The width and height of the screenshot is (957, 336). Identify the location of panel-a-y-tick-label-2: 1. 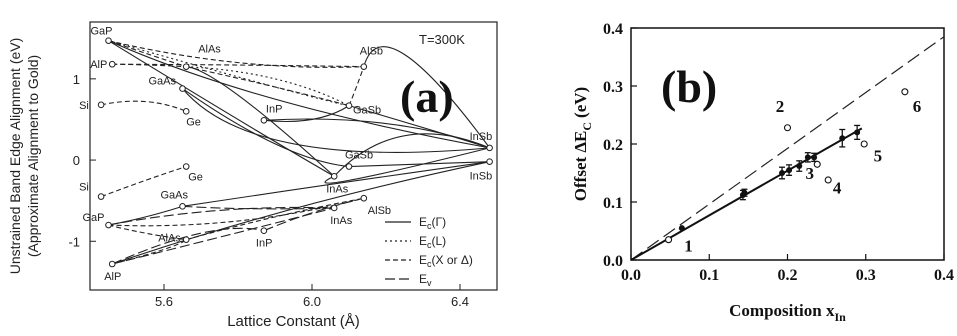
(76, 79).